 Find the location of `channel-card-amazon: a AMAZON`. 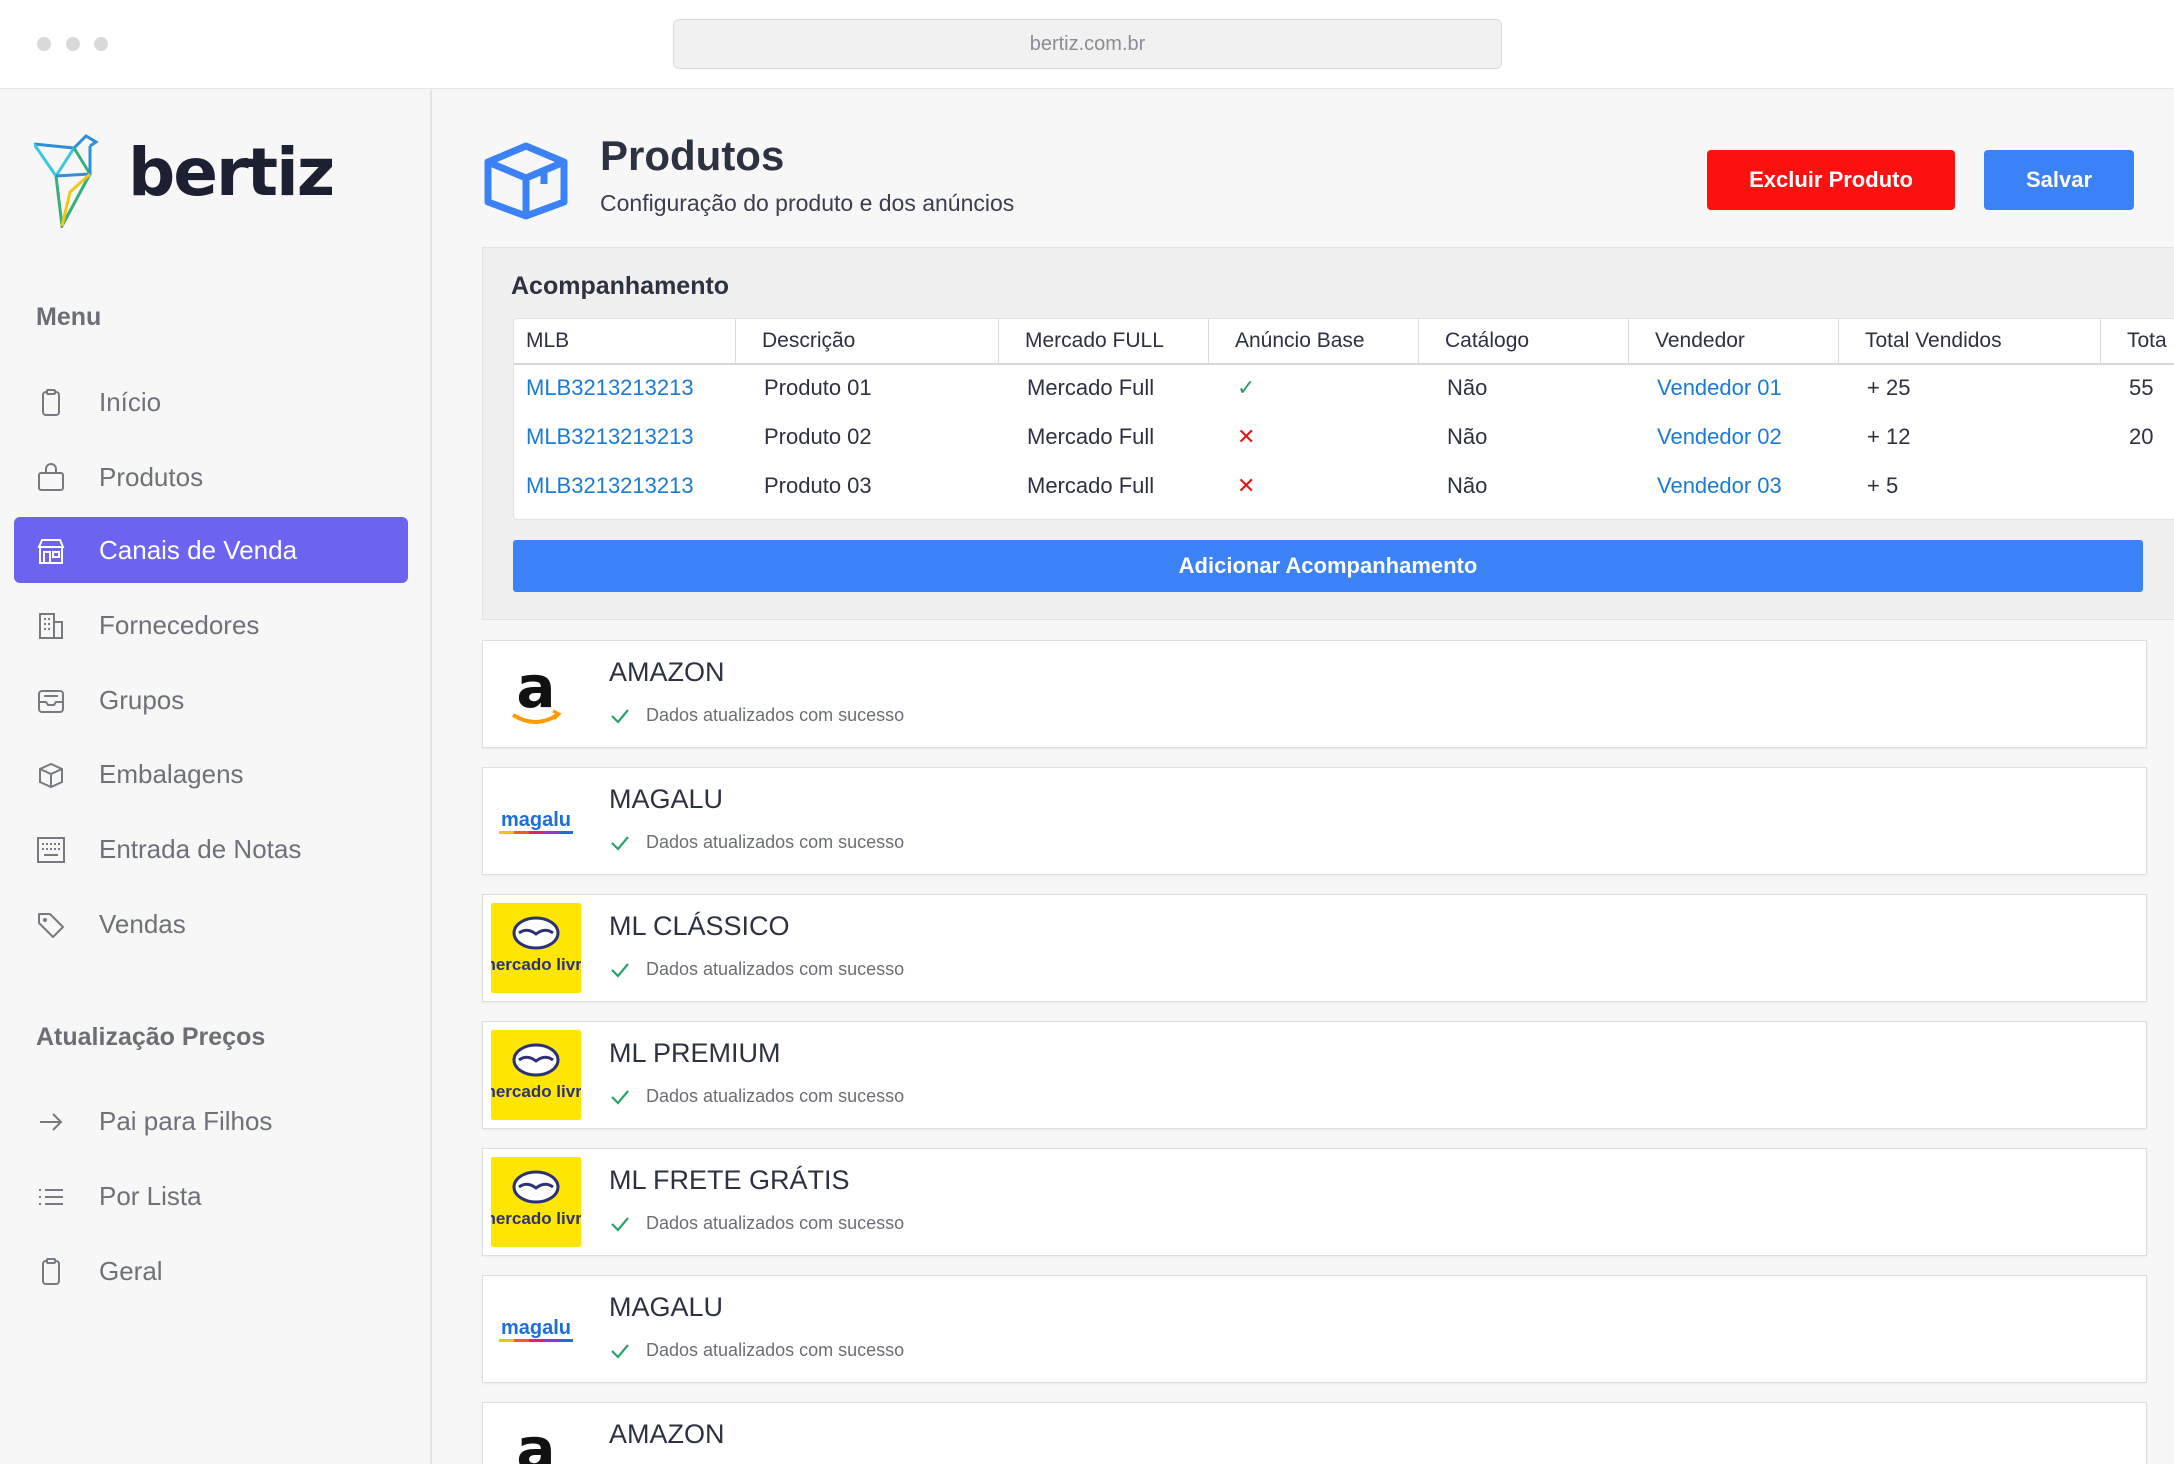

channel-card-amazon: a AMAZON is located at coordinates (1314, 1433).